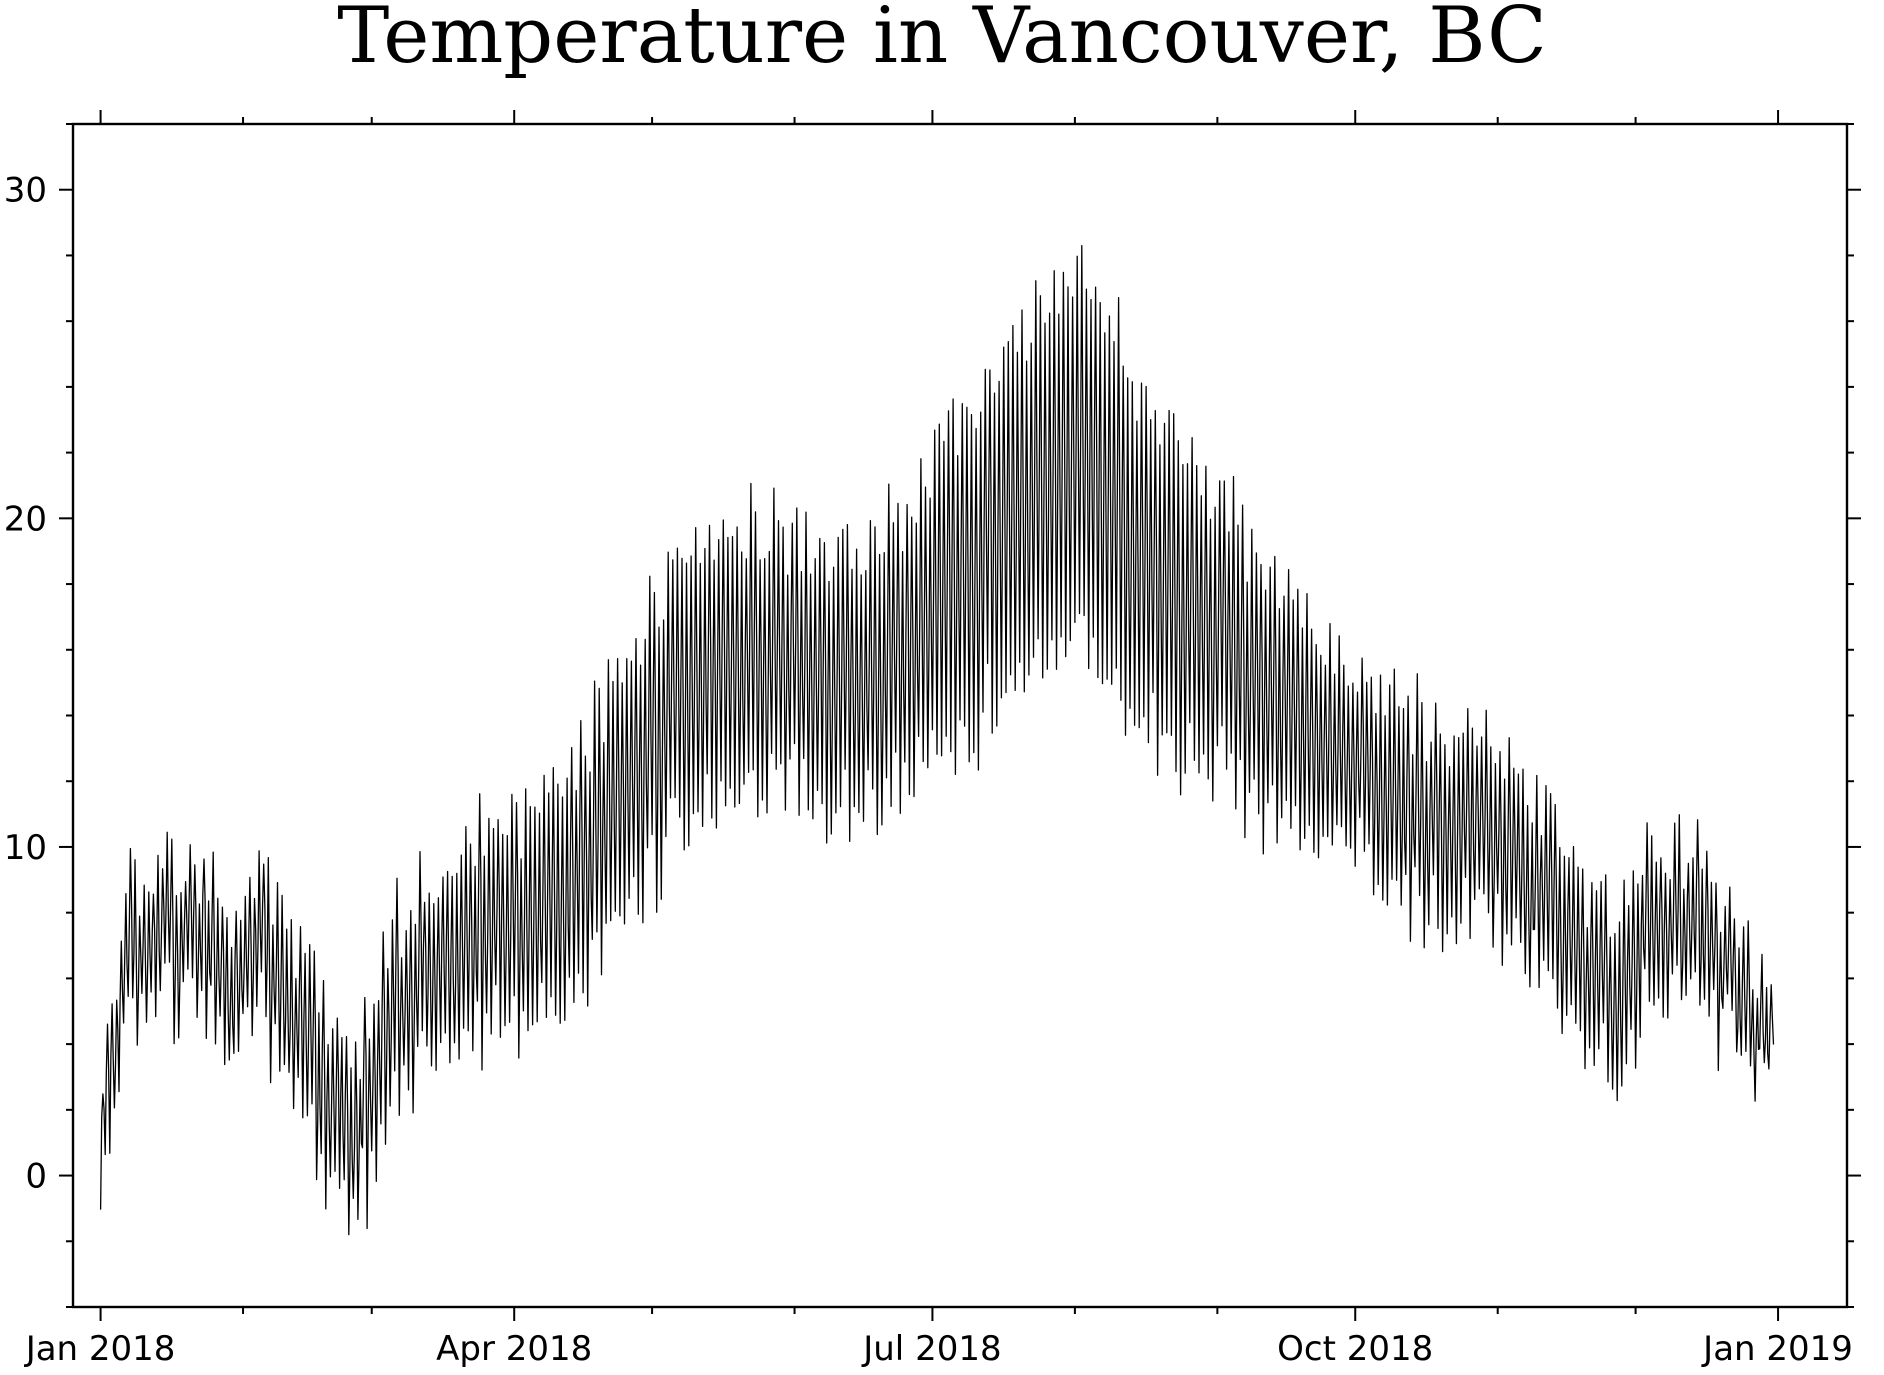 The width and height of the screenshot is (1884, 1375). Describe the element at coordinates (36, 1177) in the screenshot. I see `y-tick-label: 0` at that location.